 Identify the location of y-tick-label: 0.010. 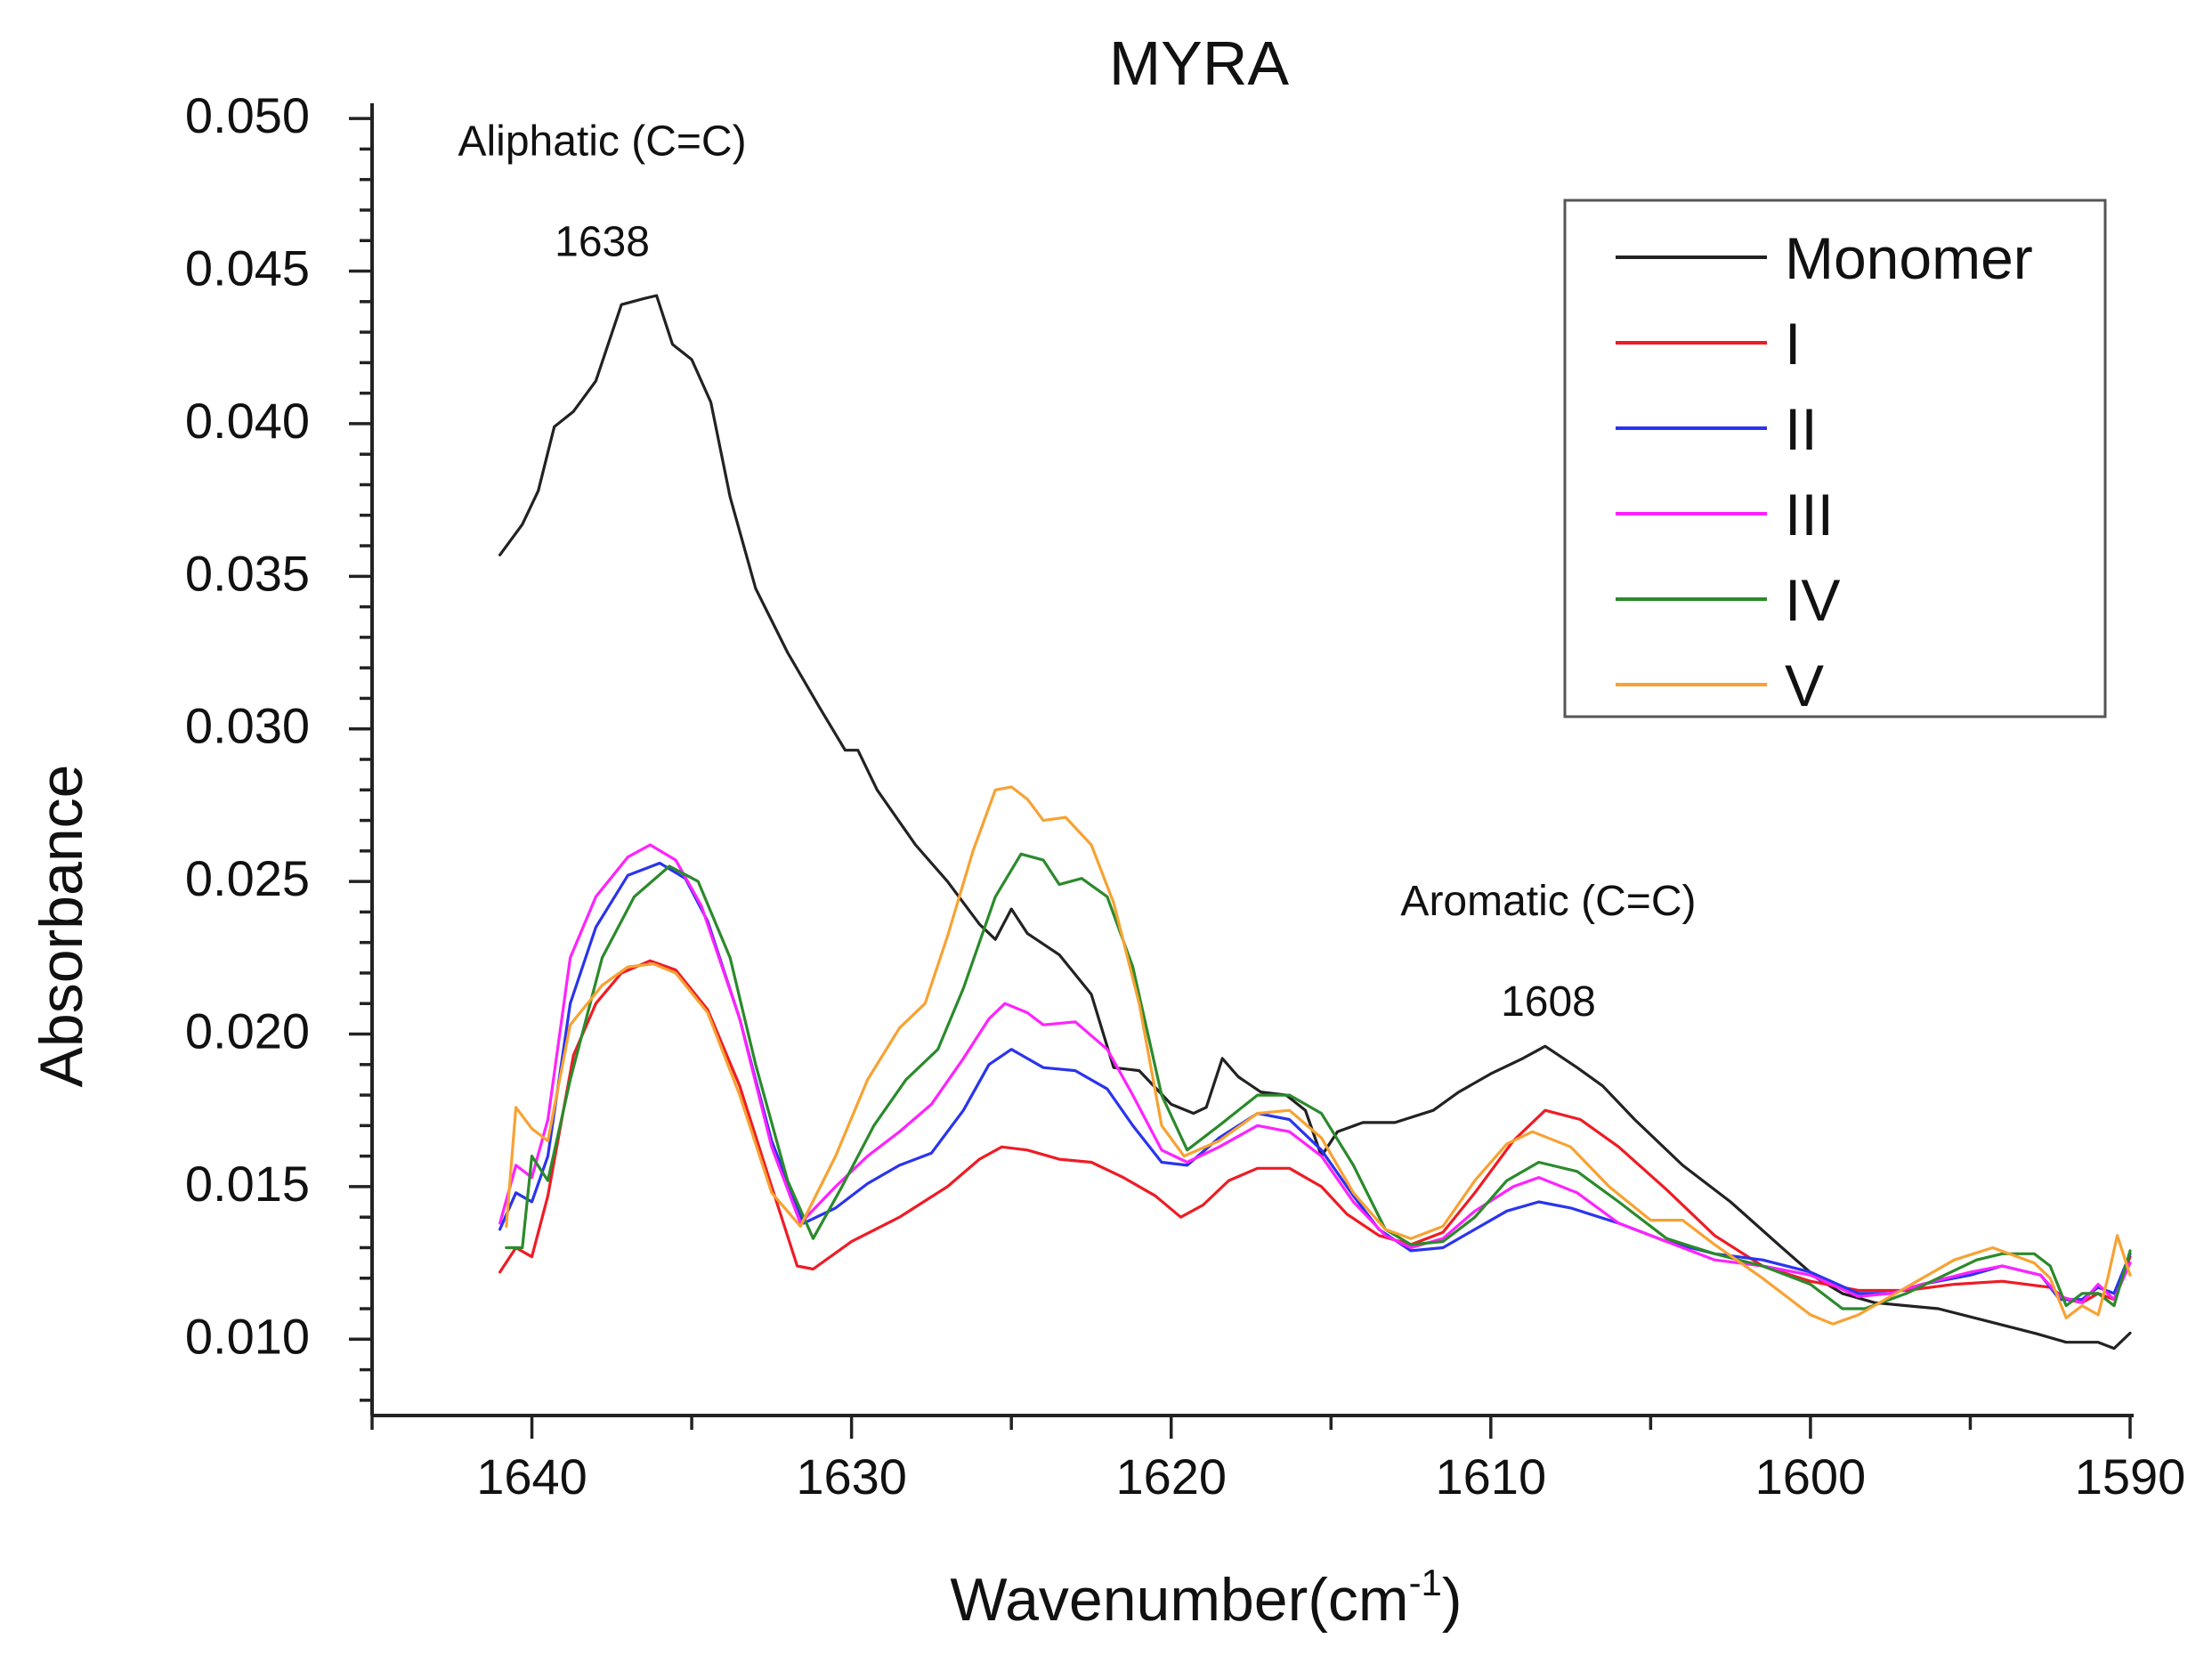
(247, 1336).